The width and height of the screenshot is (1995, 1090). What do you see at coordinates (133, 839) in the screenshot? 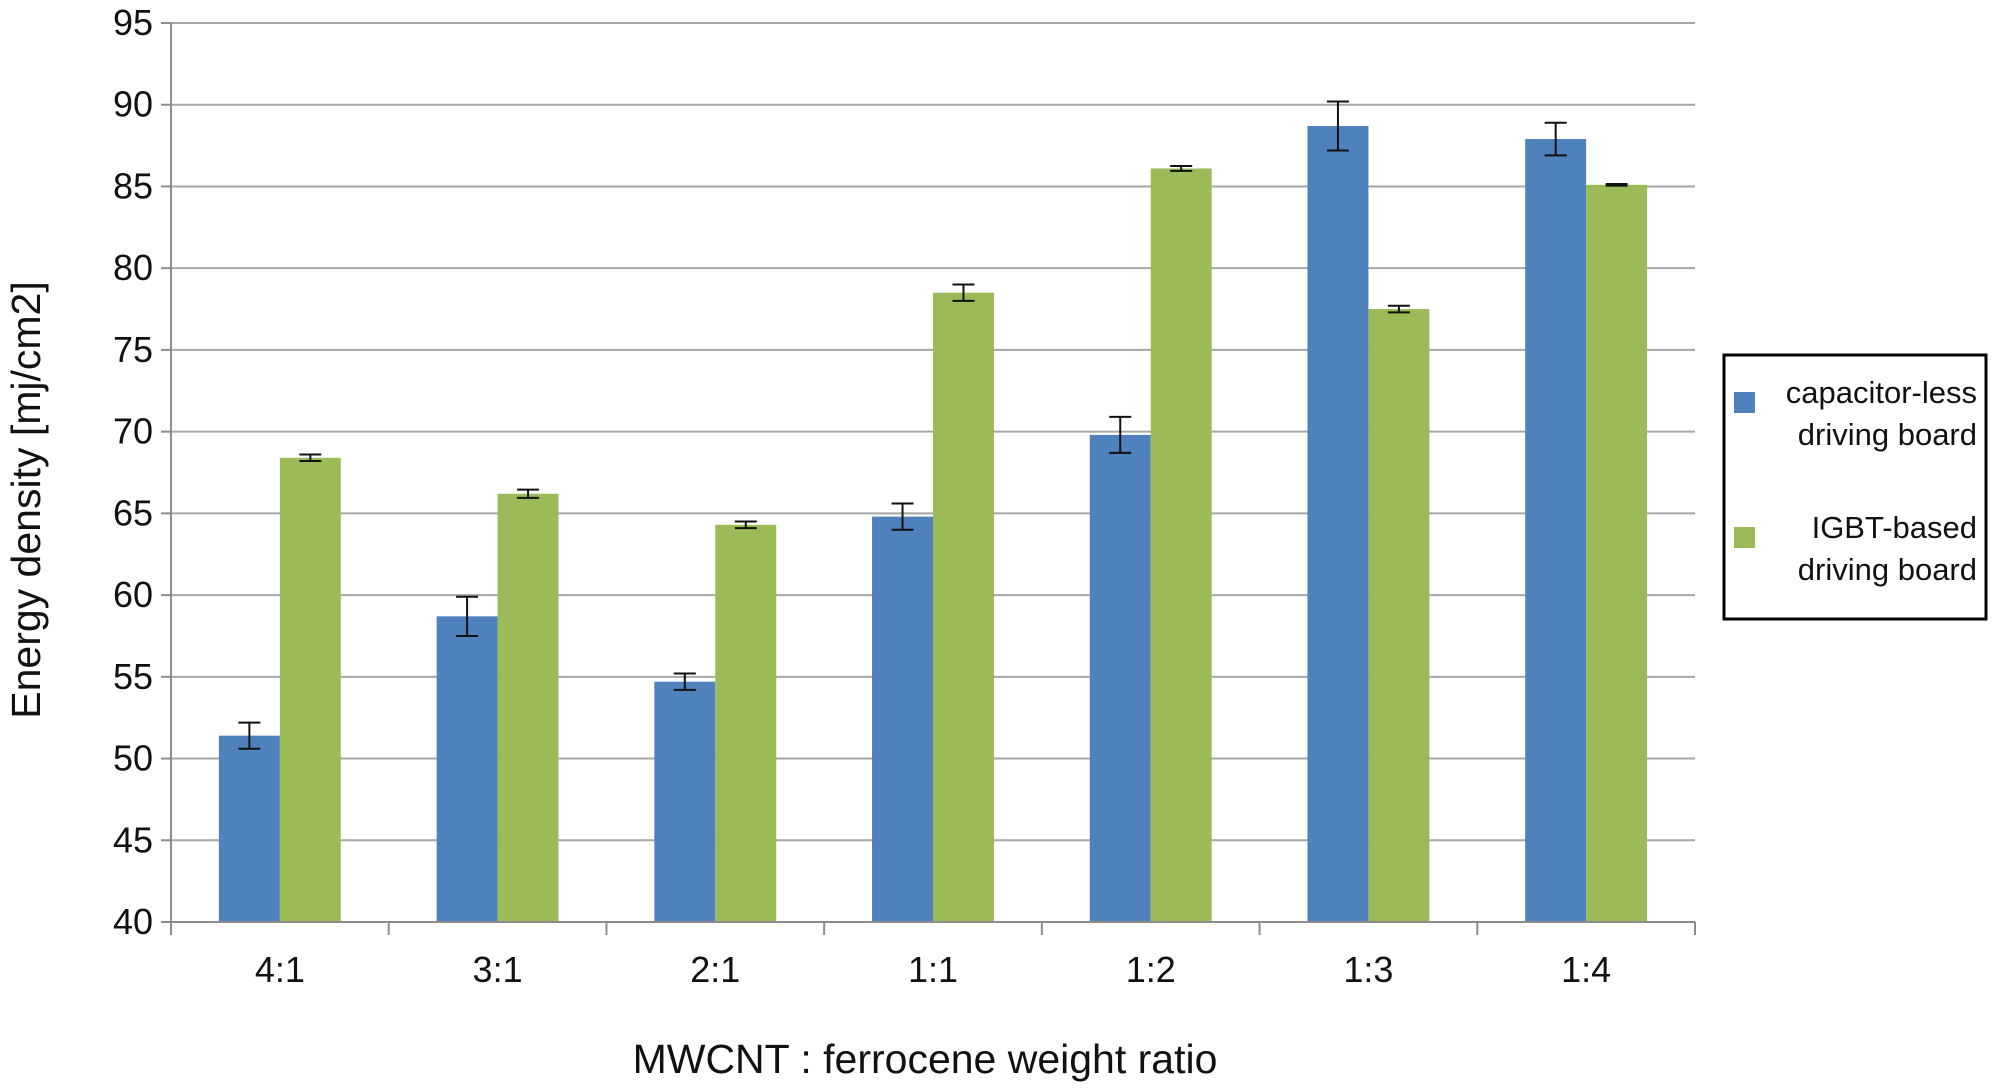
I see `y-tick-label: 45` at bounding box center [133, 839].